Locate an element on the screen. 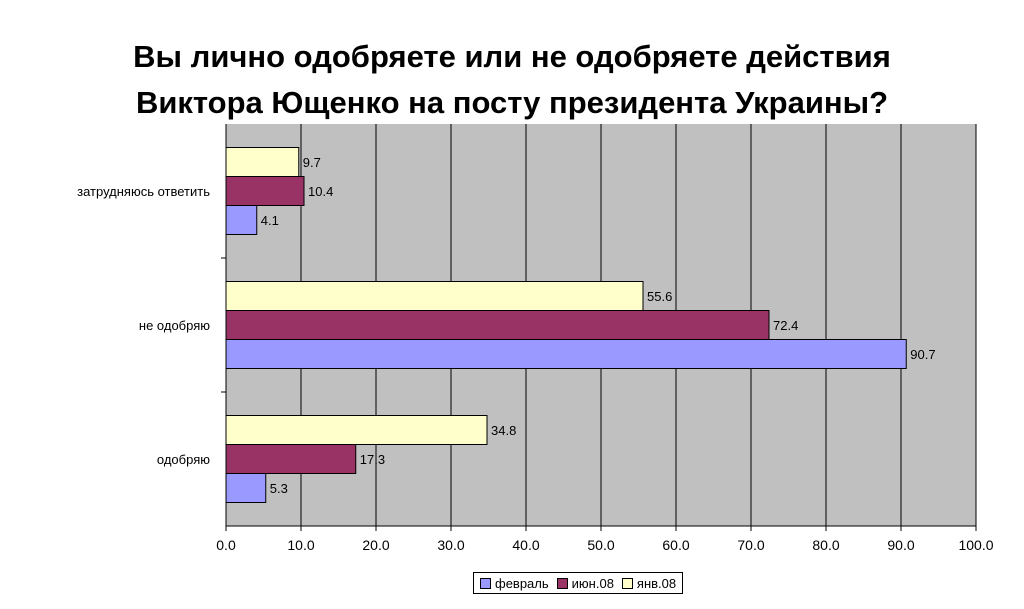 This screenshot has width=1024, height=609. tick-label-x-6: 60.0 is located at coordinates (675, 545).